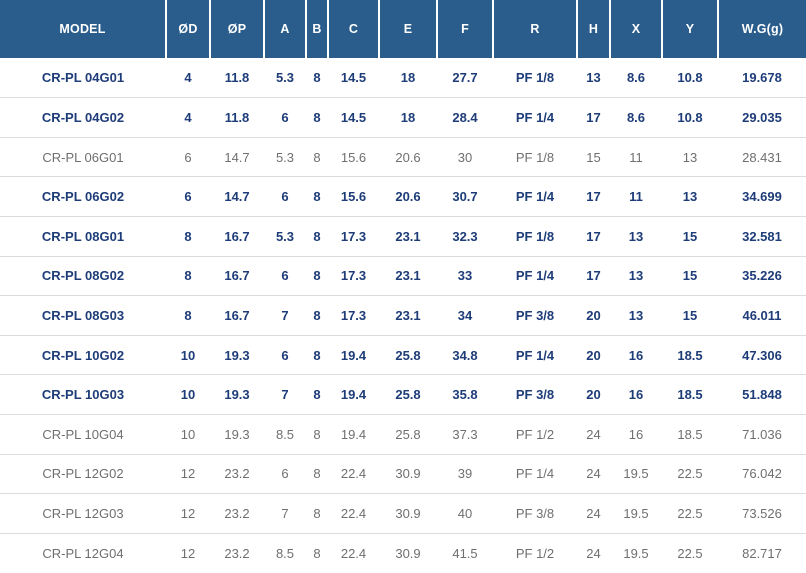 Image resolution: width=806 pixels, height=573 pixels. Describe the element at coordinates (535, 434) in the screenshot. I see `cell-r: PF 1/2` at that location.